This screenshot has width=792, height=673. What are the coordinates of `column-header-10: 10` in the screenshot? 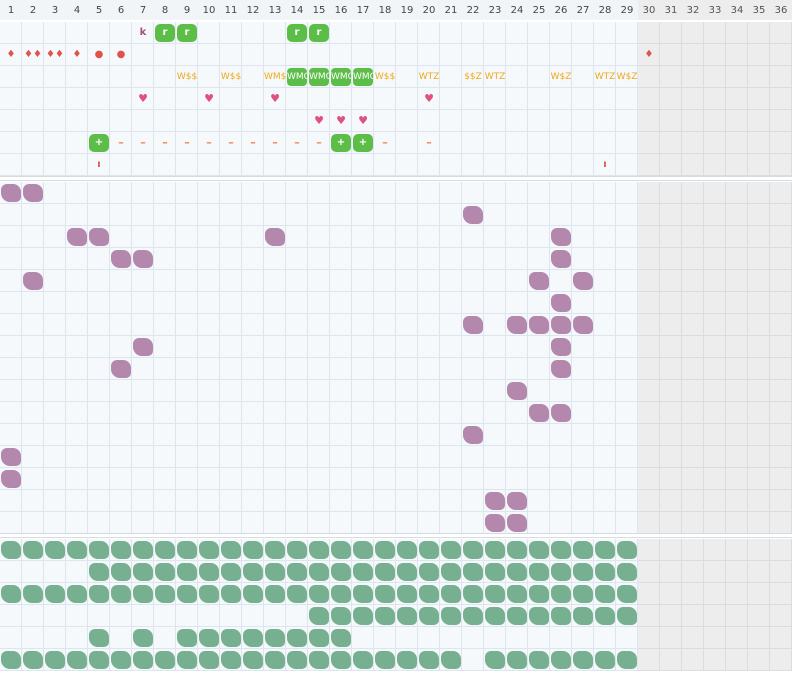 It's located at (209, 10).